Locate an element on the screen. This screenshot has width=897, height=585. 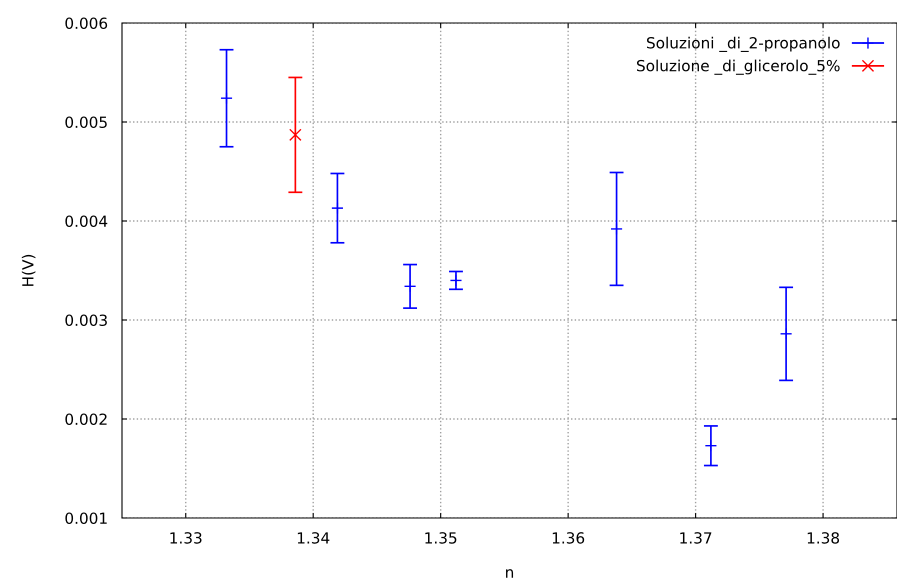
x-axis-title: n is located at coordinates (510, 573).